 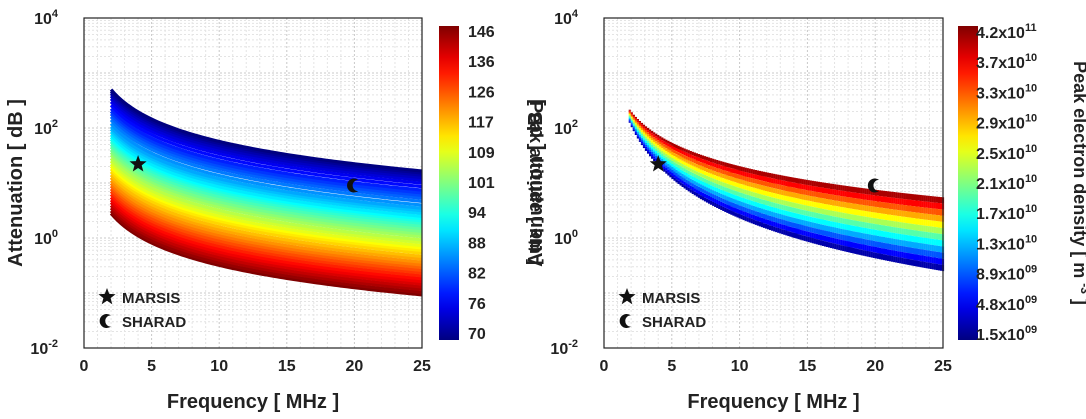 What do you see at coordinates (1000, 335) in the screenshot?
I see `colorbar-tick-label-base: 1.5x10` at bounding box center [1000, 335].